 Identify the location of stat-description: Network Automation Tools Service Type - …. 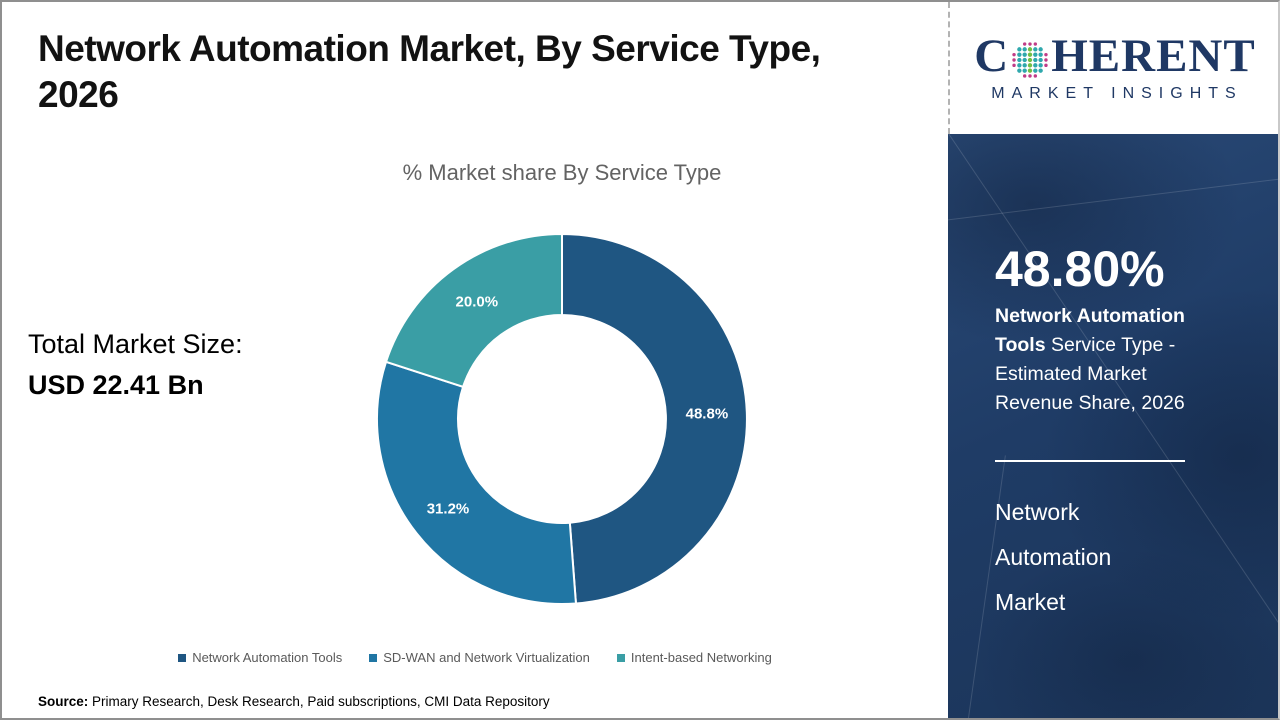
(1105, 360).